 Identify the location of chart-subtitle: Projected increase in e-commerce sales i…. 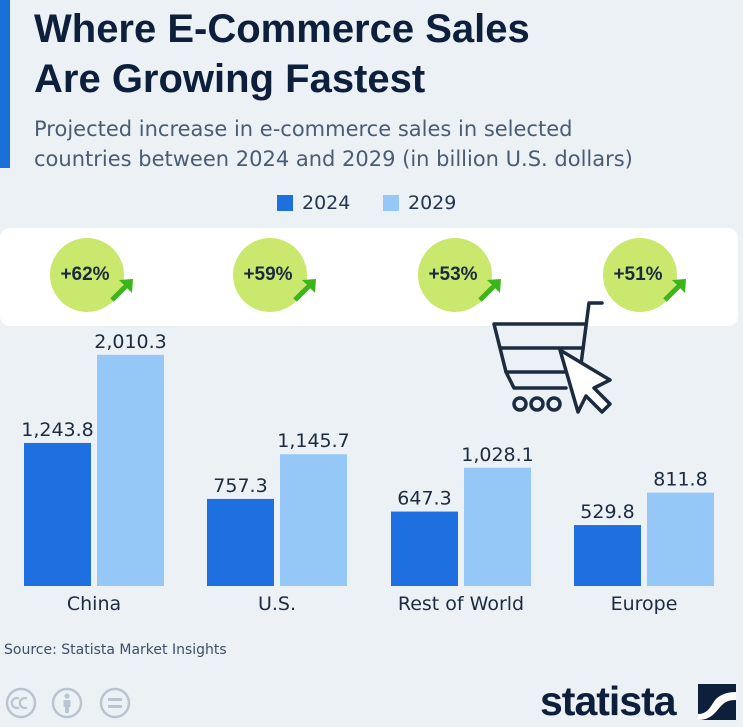
(384, 144).